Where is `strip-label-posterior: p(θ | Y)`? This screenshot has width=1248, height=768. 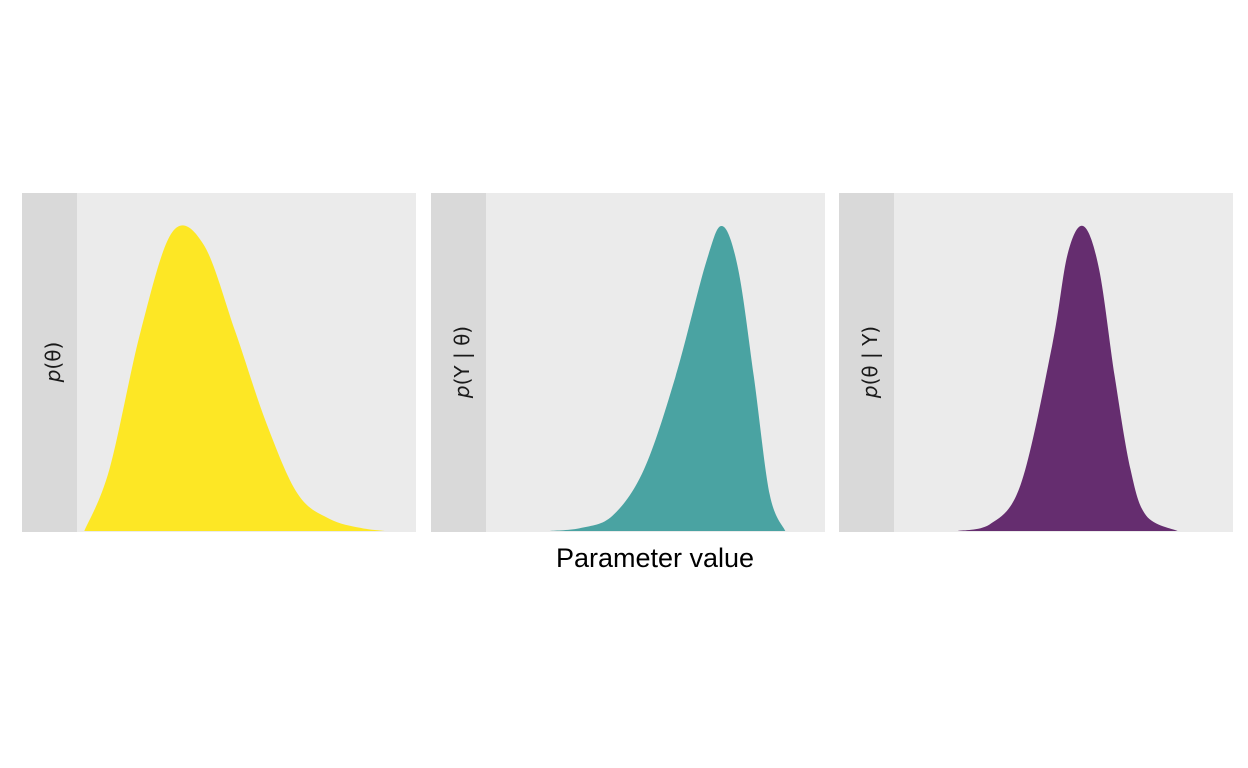
strip-label-posterior: p(θ | Y) is located at coordinates (870, 362).